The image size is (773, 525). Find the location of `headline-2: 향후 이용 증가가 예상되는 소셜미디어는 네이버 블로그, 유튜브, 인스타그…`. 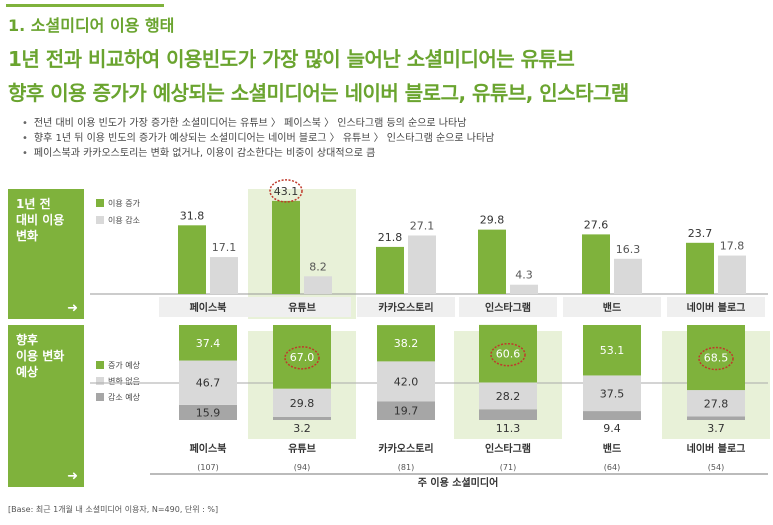

headline-2: 향후 이용 증가가 예상되는 소셜미디어는 네이버 블로그, 유튜브, 인스타그… is located at coordinates (318, 93).